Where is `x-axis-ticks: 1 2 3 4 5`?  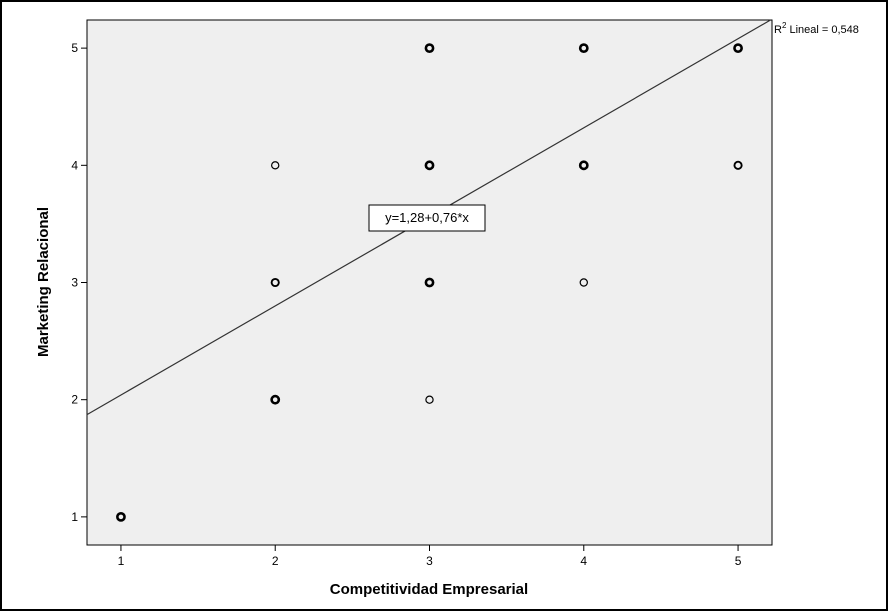 x-axis-ticks: 1 2 3 4 5 is located at coordinates (430, 556).